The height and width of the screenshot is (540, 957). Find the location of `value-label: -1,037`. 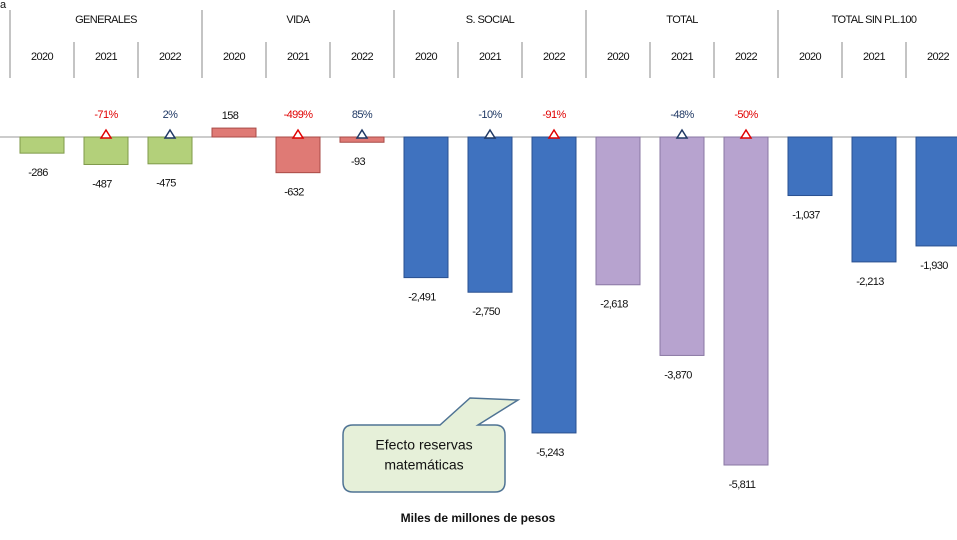

value-label: -1,037 is located at coordinates (806, 215).